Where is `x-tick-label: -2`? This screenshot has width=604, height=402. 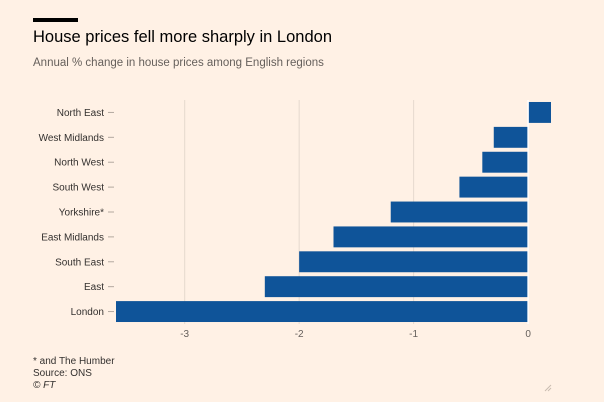 x-tick-label: -2 is located at coordinates (299, 334).